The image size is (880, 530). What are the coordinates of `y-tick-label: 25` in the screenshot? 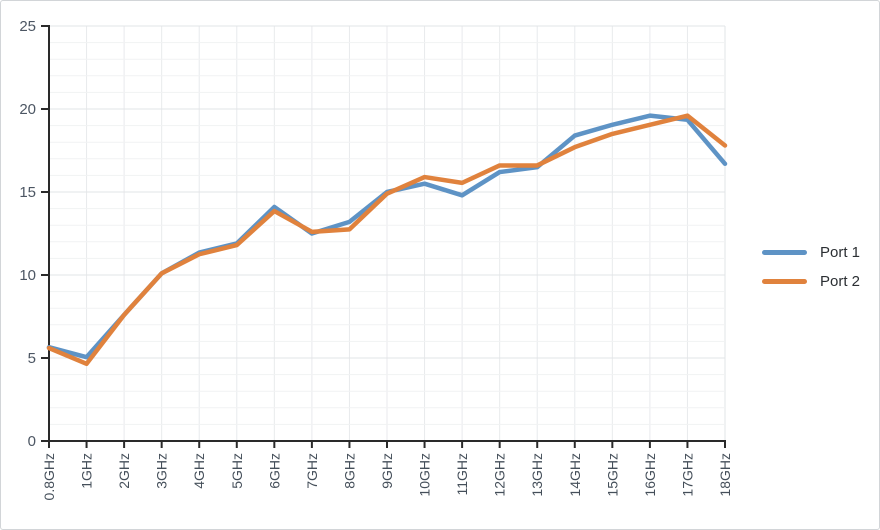 It's located at (27, 26).